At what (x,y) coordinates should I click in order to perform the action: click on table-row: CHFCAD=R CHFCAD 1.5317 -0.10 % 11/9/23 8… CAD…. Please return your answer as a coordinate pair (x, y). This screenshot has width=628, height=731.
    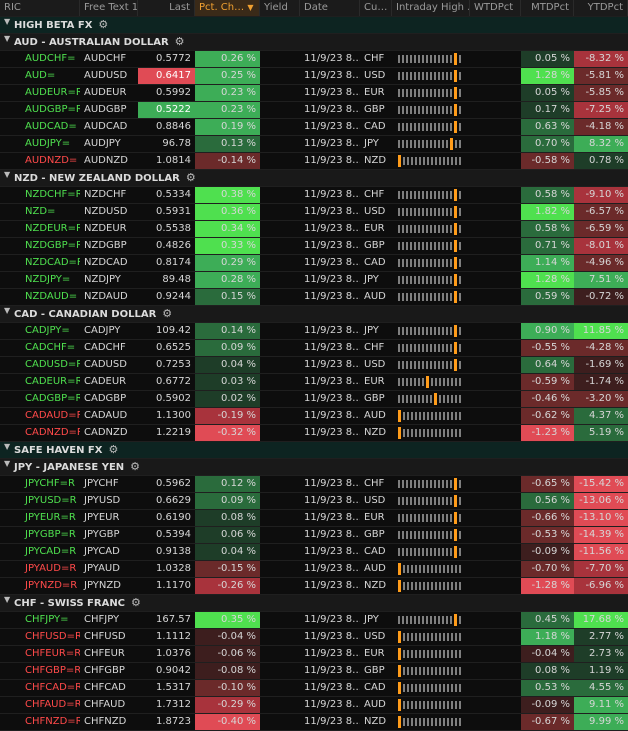
    Looking at the image, I should click on (314, 688).